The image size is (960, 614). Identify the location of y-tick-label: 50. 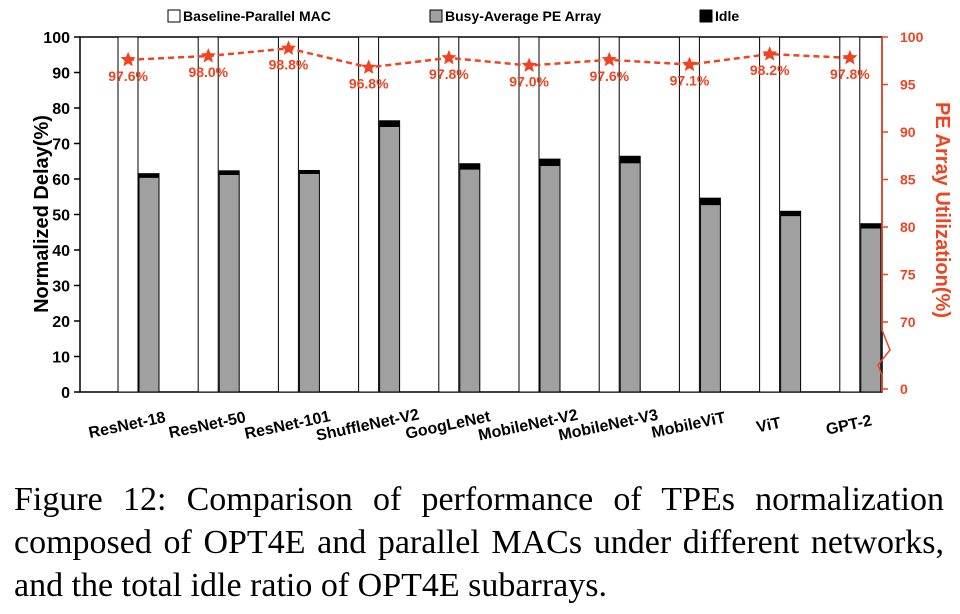
(61, 216).